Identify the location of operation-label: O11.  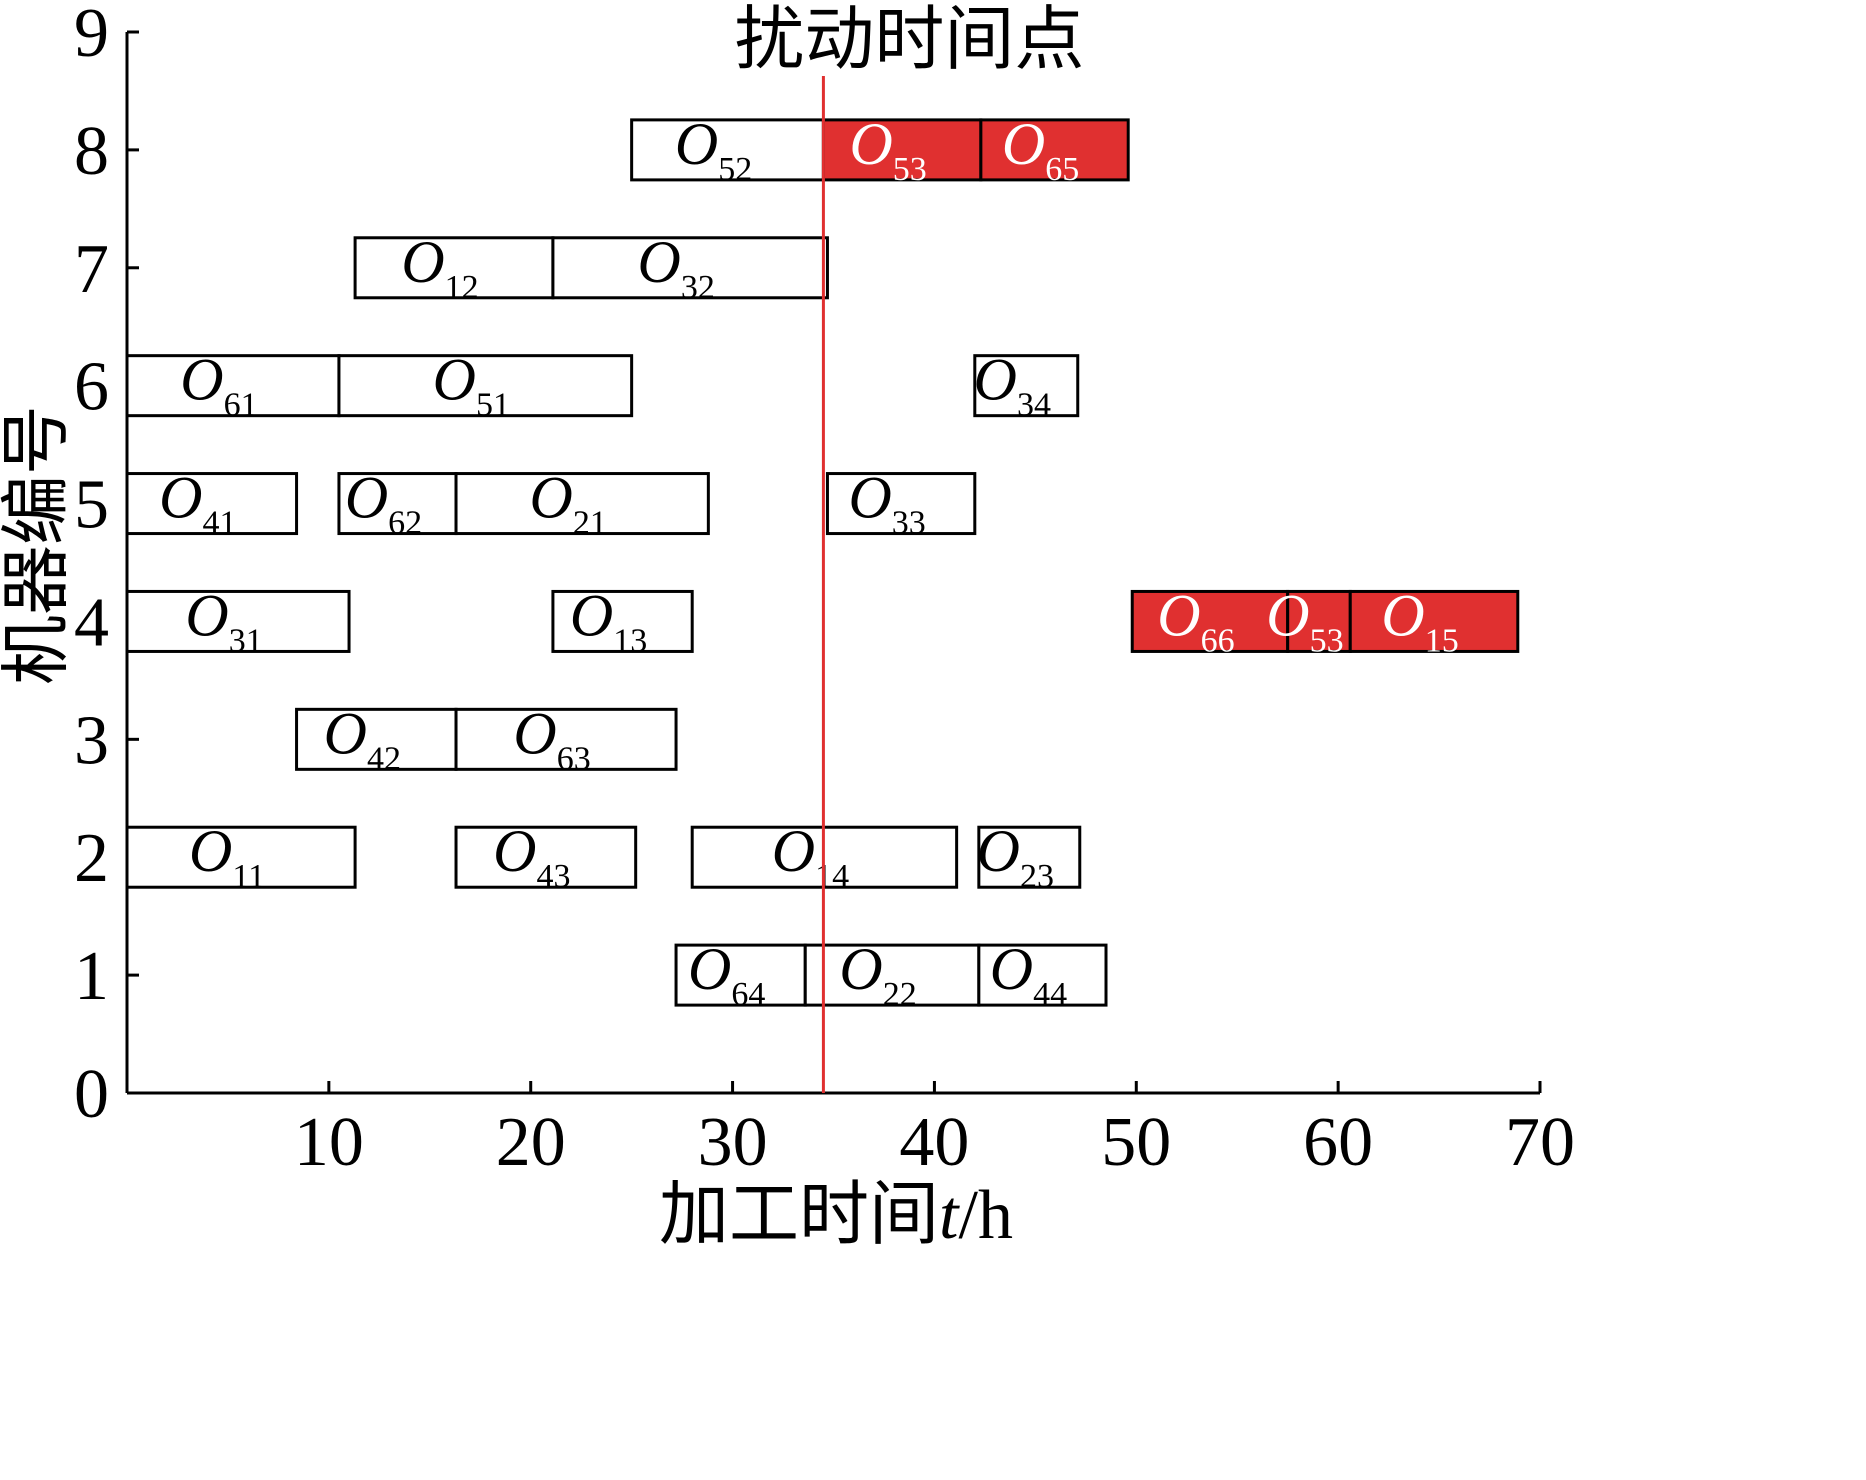
(227, 856).